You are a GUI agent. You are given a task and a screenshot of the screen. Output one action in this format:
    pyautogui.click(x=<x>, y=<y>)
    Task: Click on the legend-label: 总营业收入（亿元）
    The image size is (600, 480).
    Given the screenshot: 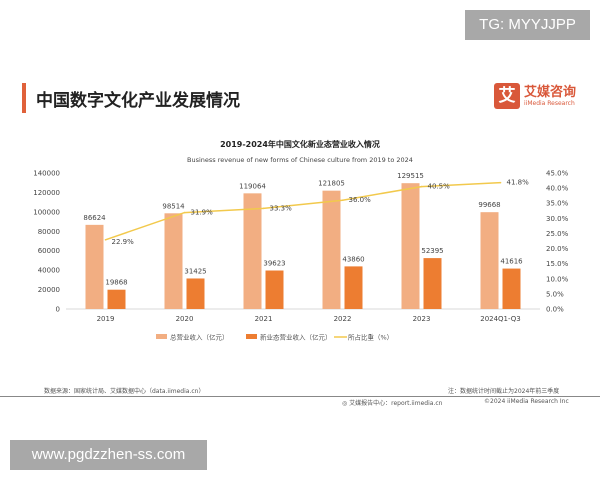 What is the action you would take?
    pyautogui.click(x=199, y=337)
    